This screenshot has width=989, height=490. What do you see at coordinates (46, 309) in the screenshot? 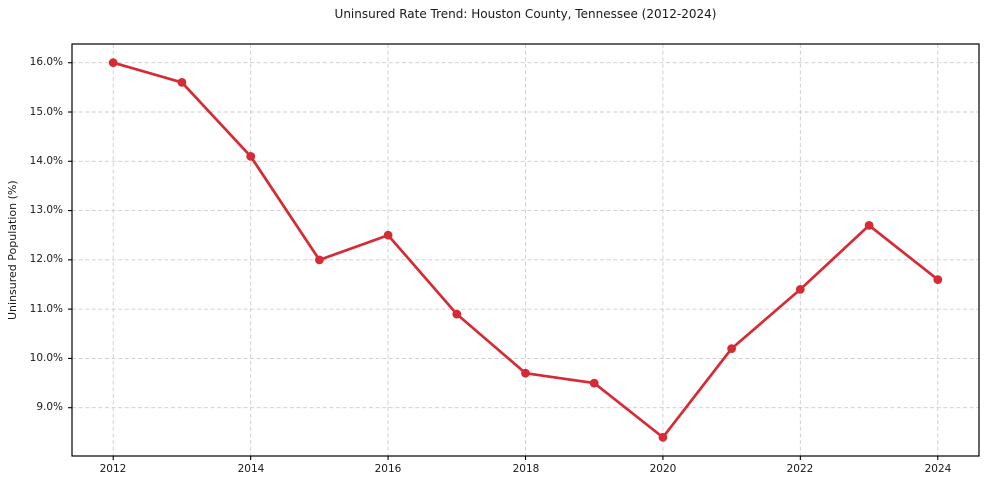
I see `y-tick-label: 11.0%` at bounding box center [46, 309].